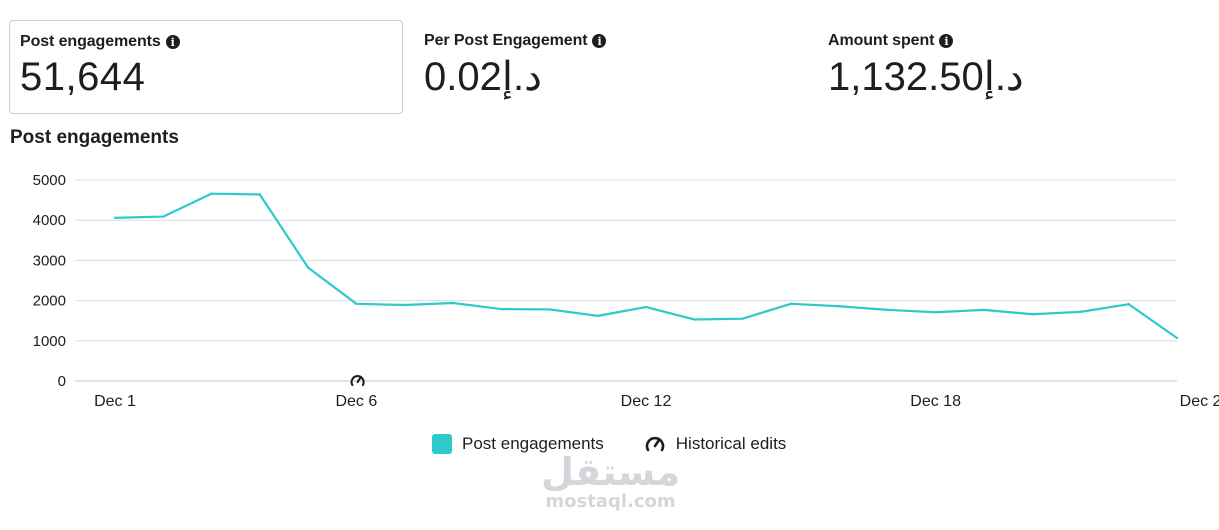 This screenshot has height=530, width=1219. What do you see at coordinates (611, 67) in the screenshot?
I see `metric-card-per-post-engagement: Per Post Engagement i 0.02د.إ` at bounding box center [611, 67].